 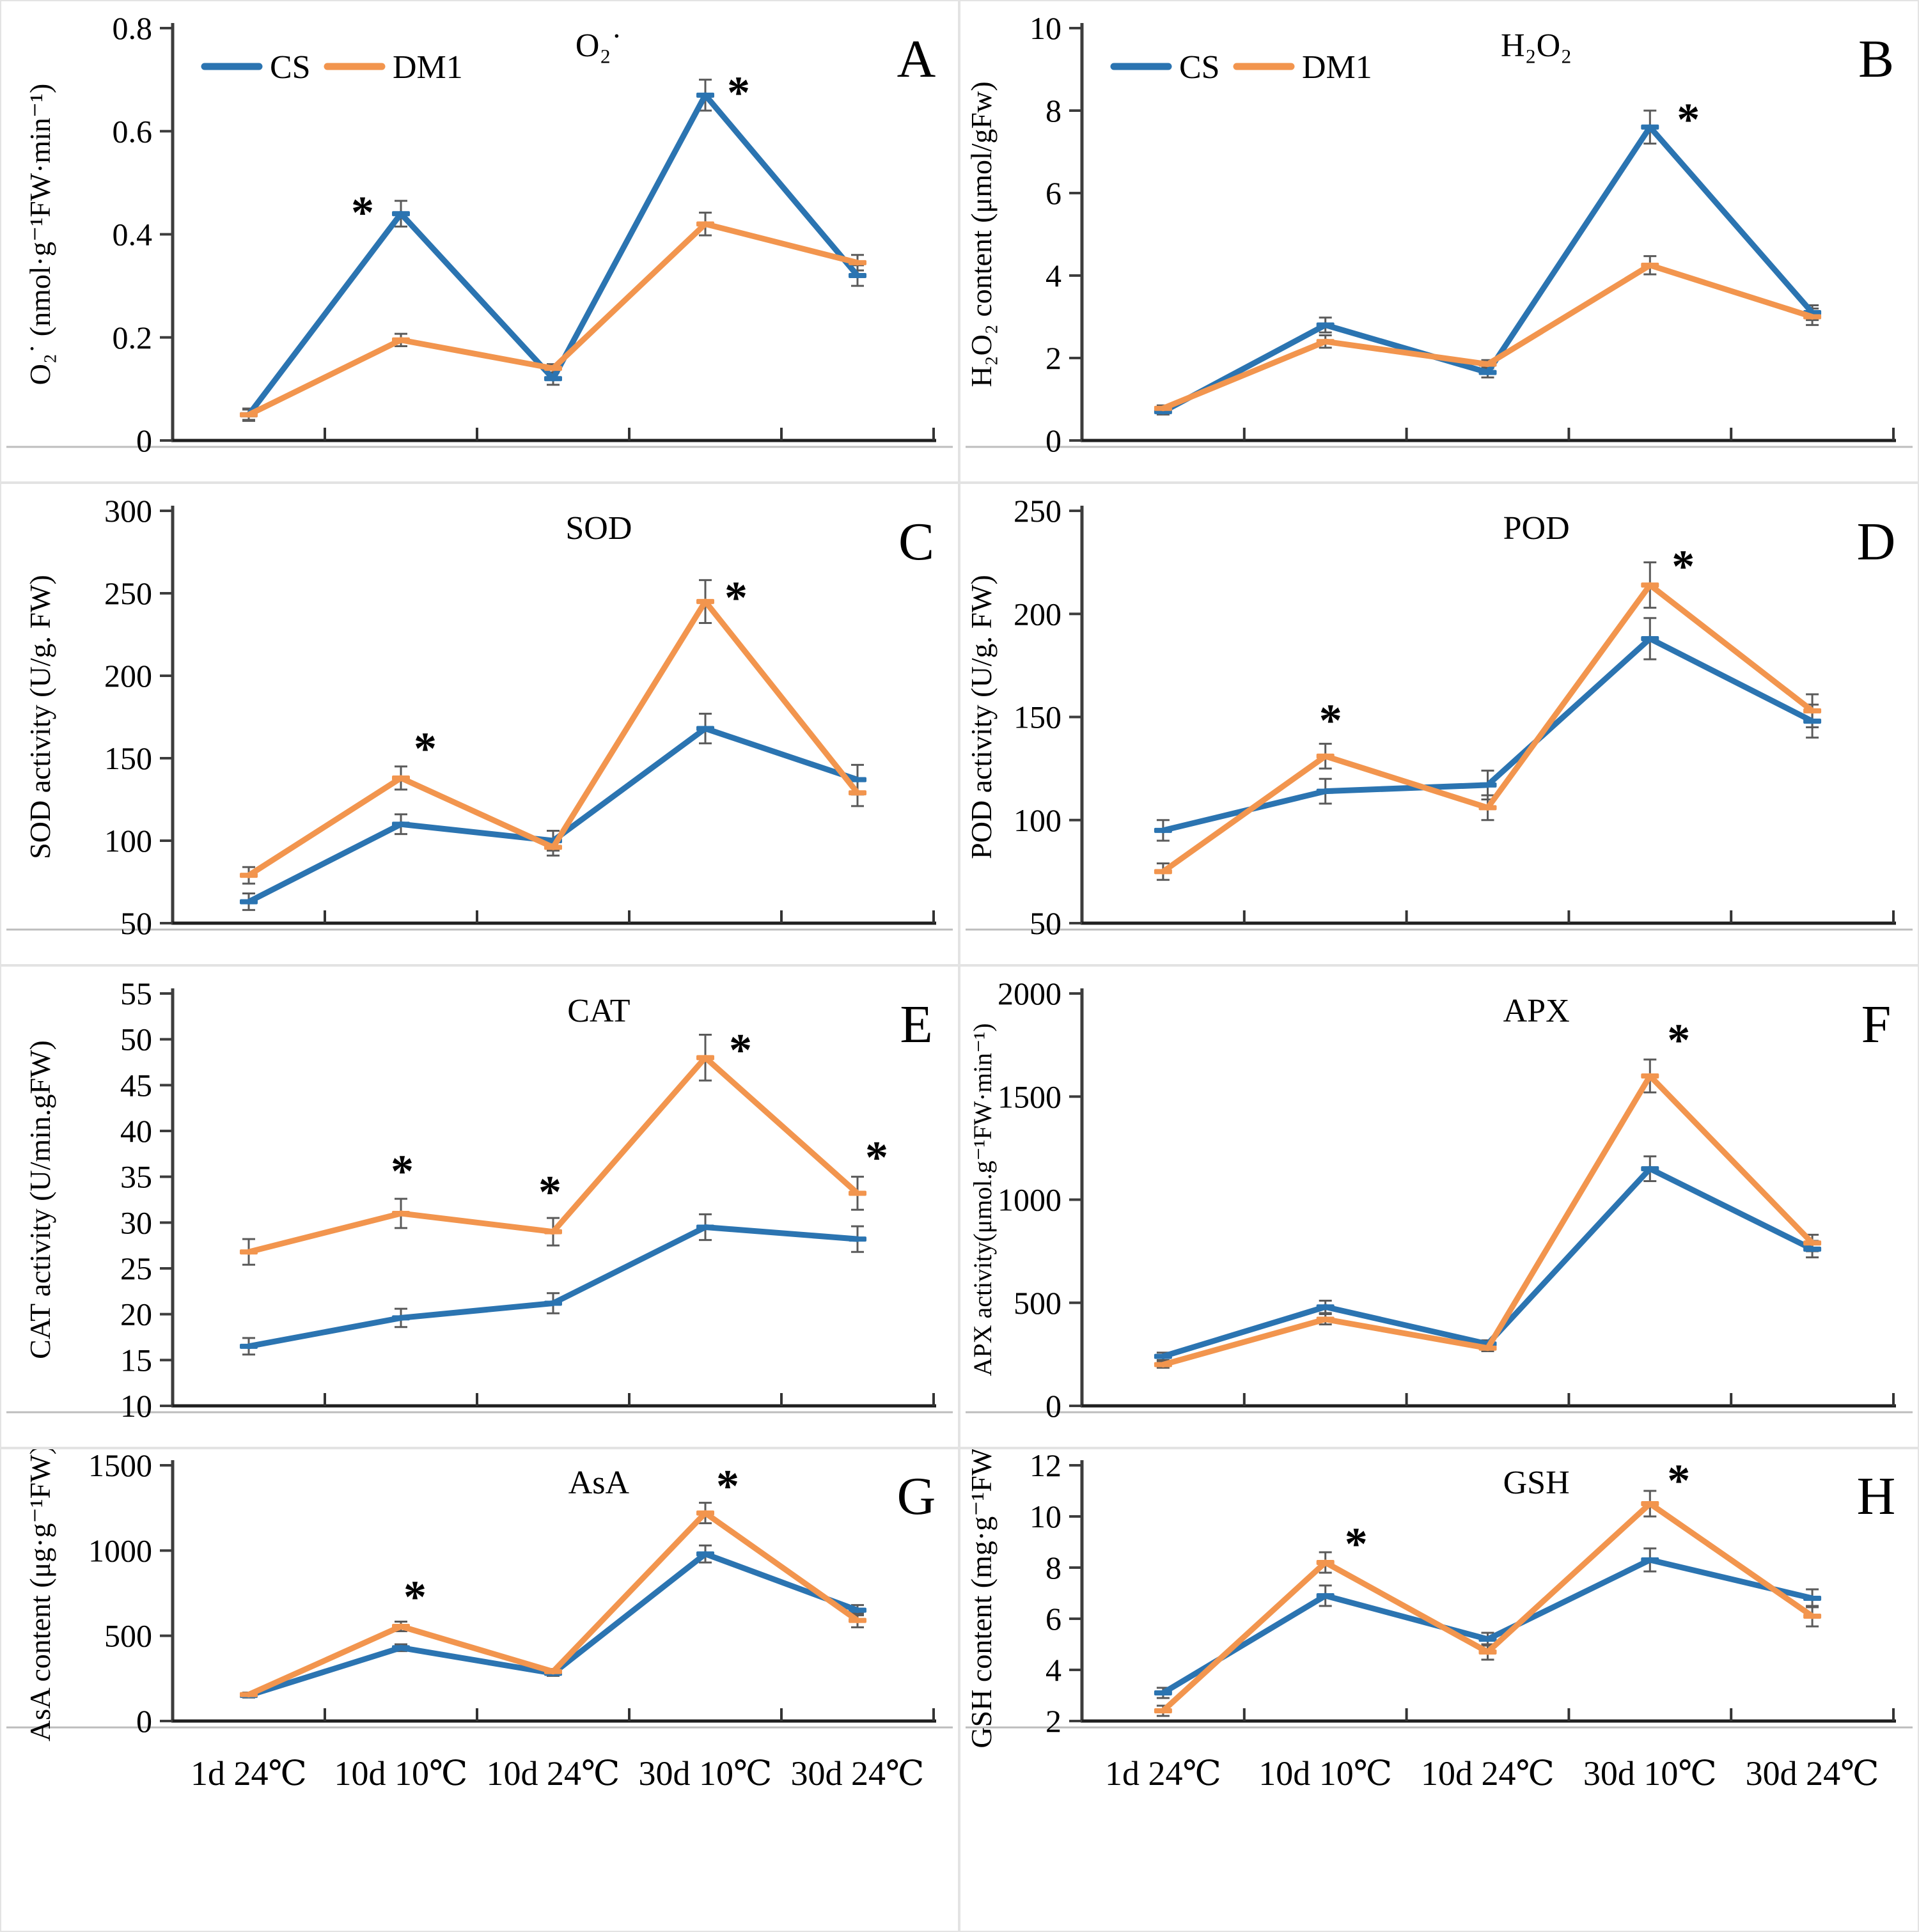 What do you see at coordinates (40, 717) in the screenshot?
I see `y-axis-label: SOD activity (U/g. FW)` at bounding box center [40, 717].